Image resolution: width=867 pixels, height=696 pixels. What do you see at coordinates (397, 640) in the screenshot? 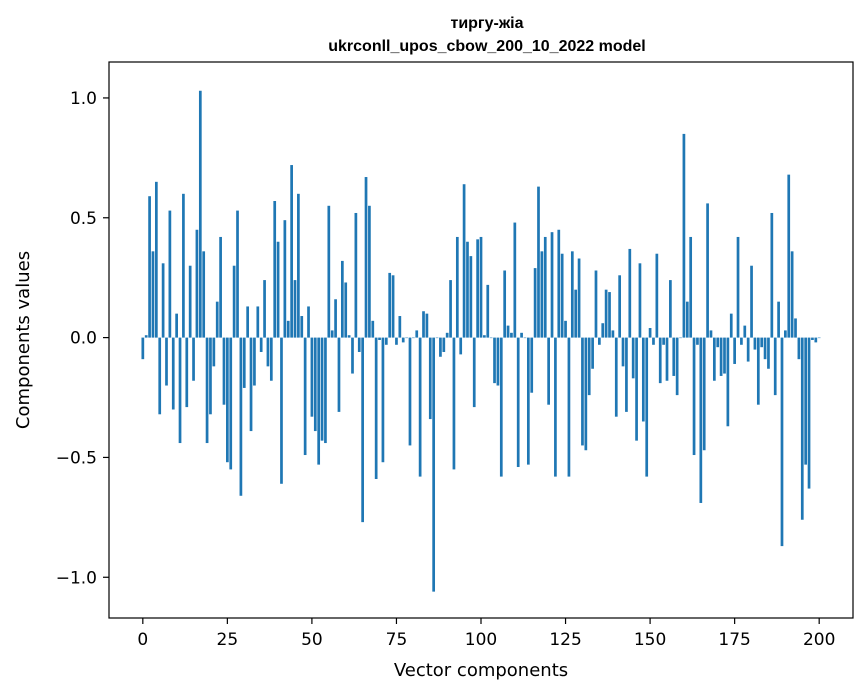
I see `x-tick-label: 75` at bounding box center [397, 640].